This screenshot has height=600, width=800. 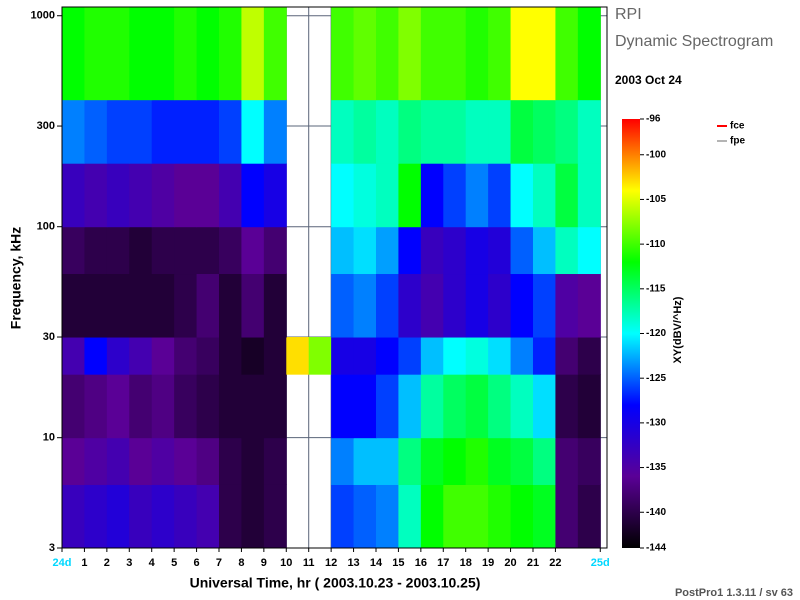 I want to click on y-tick-label: 10, so click(x=49, y=438).